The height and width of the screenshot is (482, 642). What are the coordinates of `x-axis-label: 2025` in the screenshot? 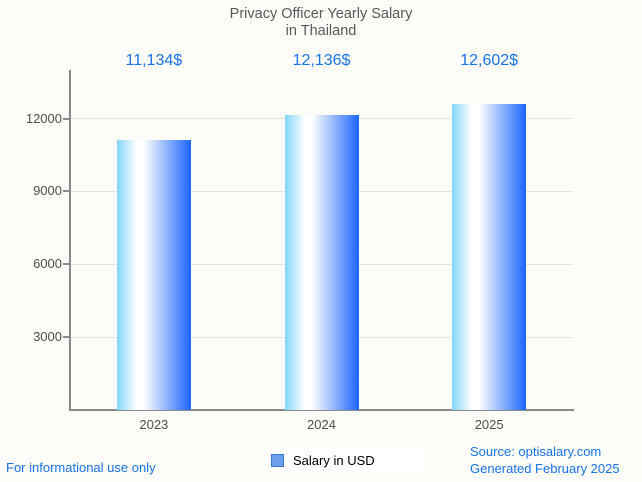 It's located at (489, 424).